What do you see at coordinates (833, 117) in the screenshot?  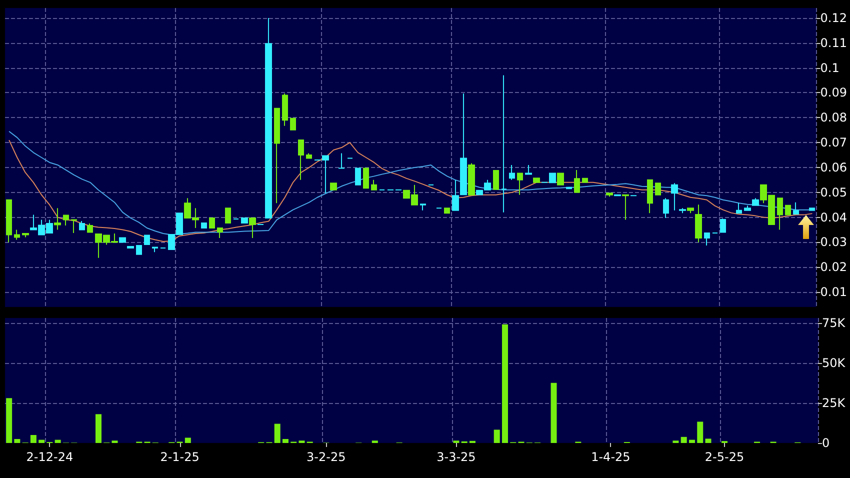 I see `y-tick-label: 0.08` at bounding box center [833, 117].